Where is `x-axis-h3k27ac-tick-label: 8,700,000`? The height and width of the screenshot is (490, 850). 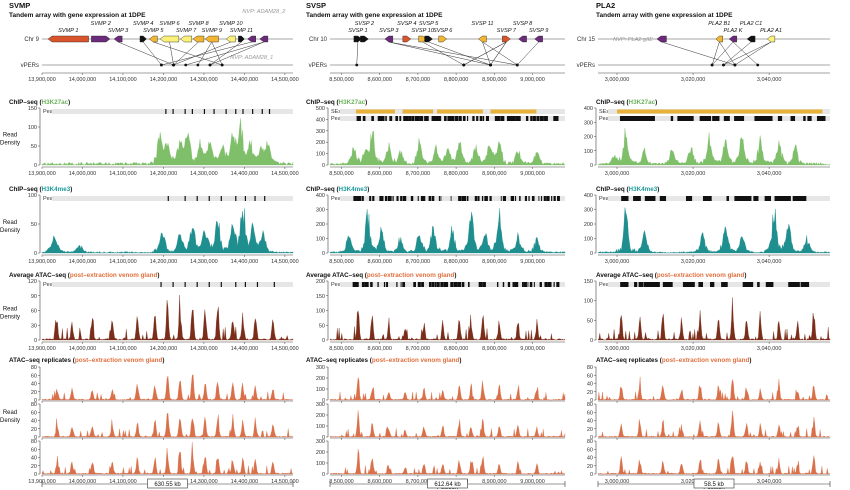 x-axis-h3k27ac-tick-label: 8,700,000 is located at coordinates (418, 174).